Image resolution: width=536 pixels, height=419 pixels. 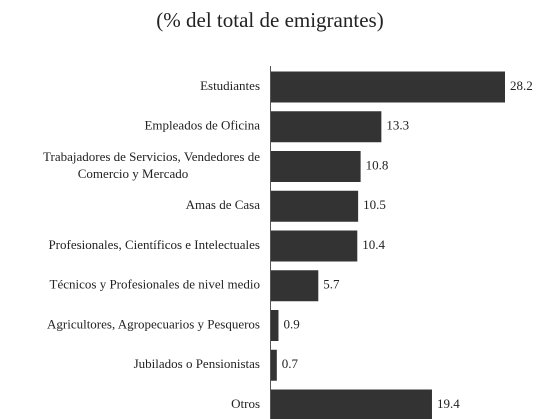 What do you see at coordinates (373, 244) in the screenshot?
I see `value-label: 10.4` at bounding box center [373, 244].